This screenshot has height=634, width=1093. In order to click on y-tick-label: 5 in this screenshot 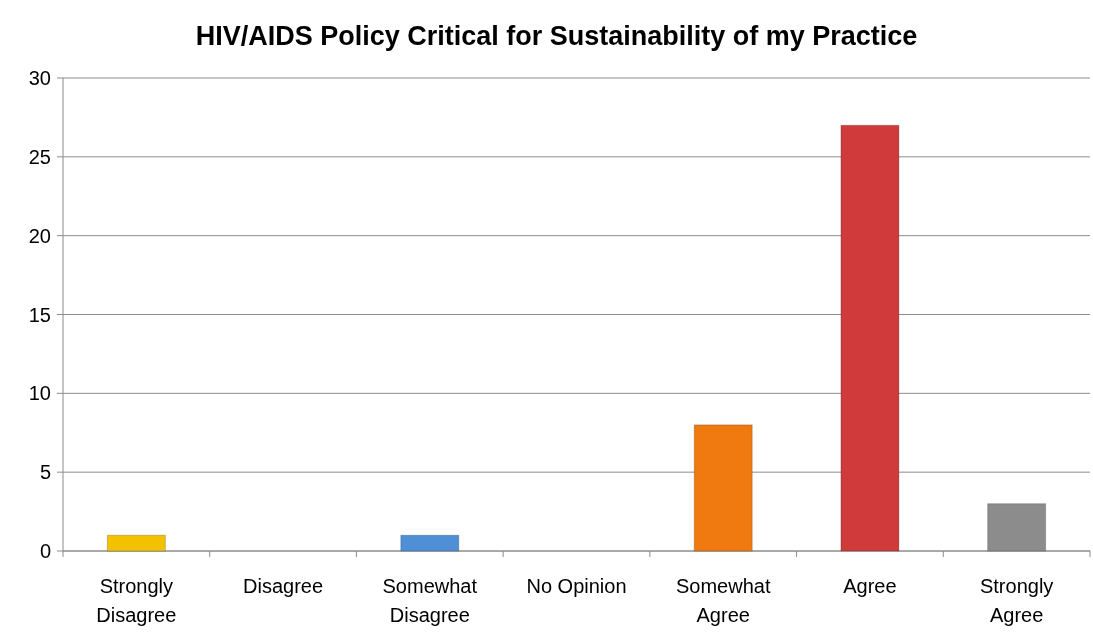, I will do `click(45, 472)`.